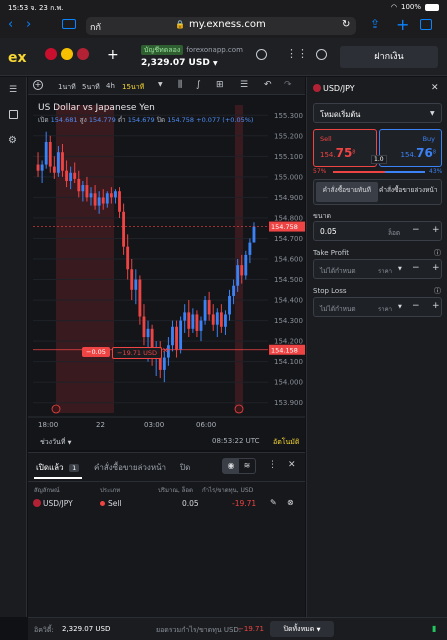 The height and width of the screenshot is (640, 447). What do you see at coordinates (416, 268) in the screenshot?
I see `tp-decrease-button: −` at bounding box center [416, 268].